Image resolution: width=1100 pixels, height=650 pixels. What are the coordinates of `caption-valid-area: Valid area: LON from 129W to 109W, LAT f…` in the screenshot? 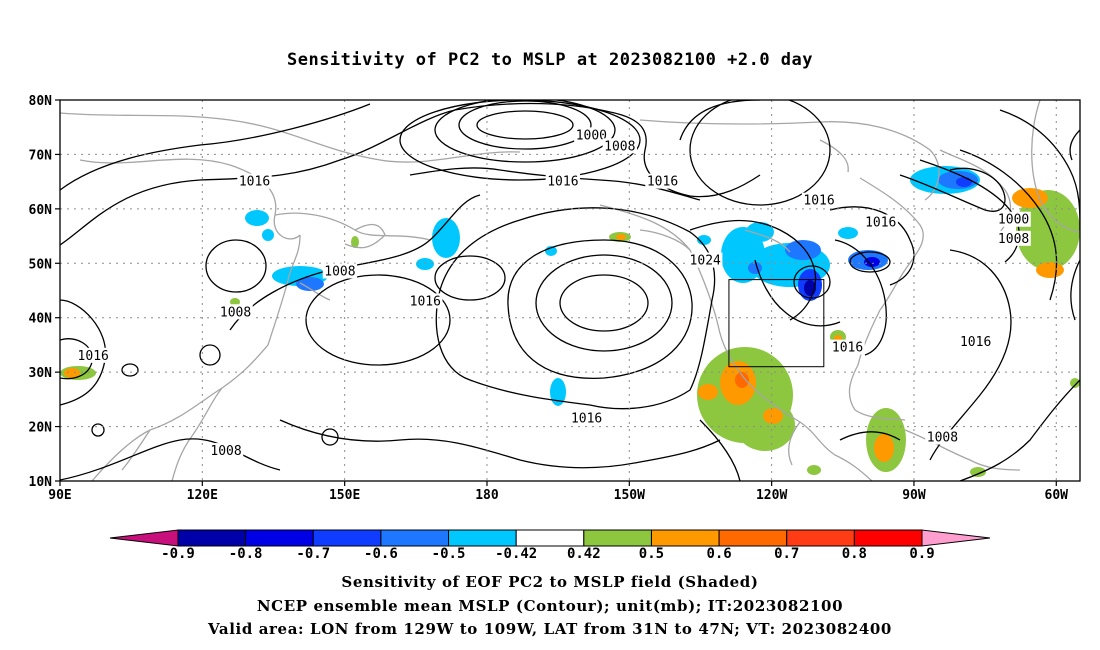 It's located at (550, 629).